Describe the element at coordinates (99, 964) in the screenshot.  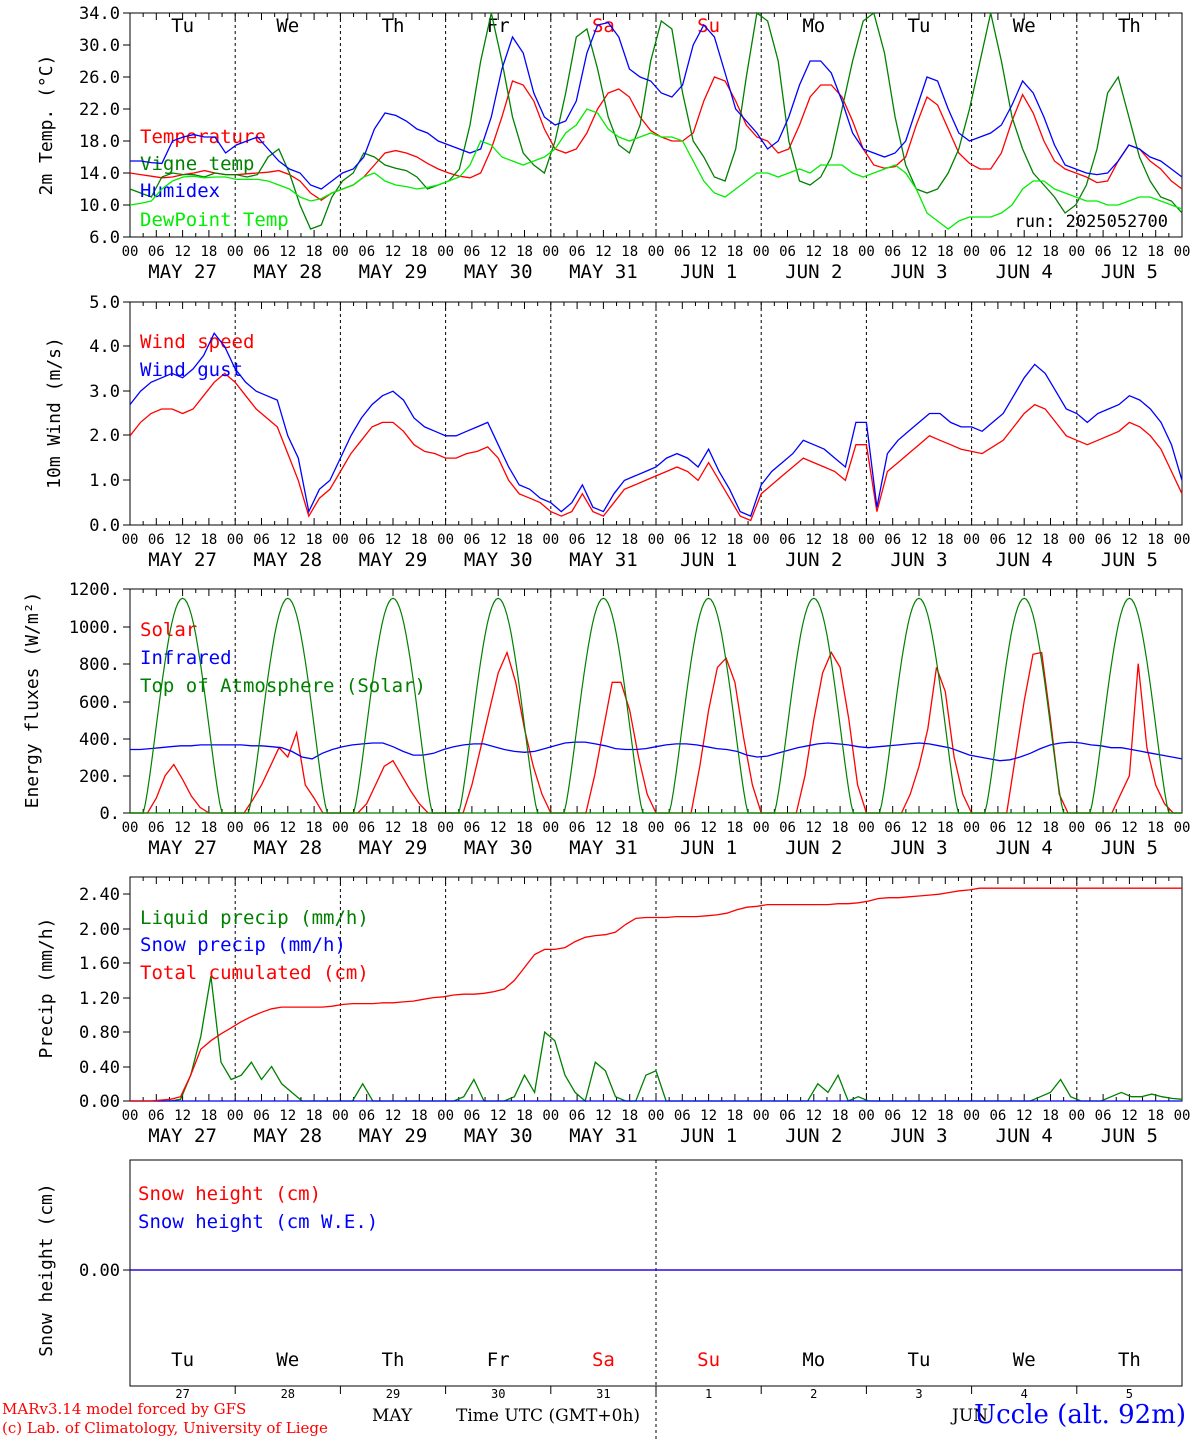
I see `y-tick-label: 1.60` at that location.